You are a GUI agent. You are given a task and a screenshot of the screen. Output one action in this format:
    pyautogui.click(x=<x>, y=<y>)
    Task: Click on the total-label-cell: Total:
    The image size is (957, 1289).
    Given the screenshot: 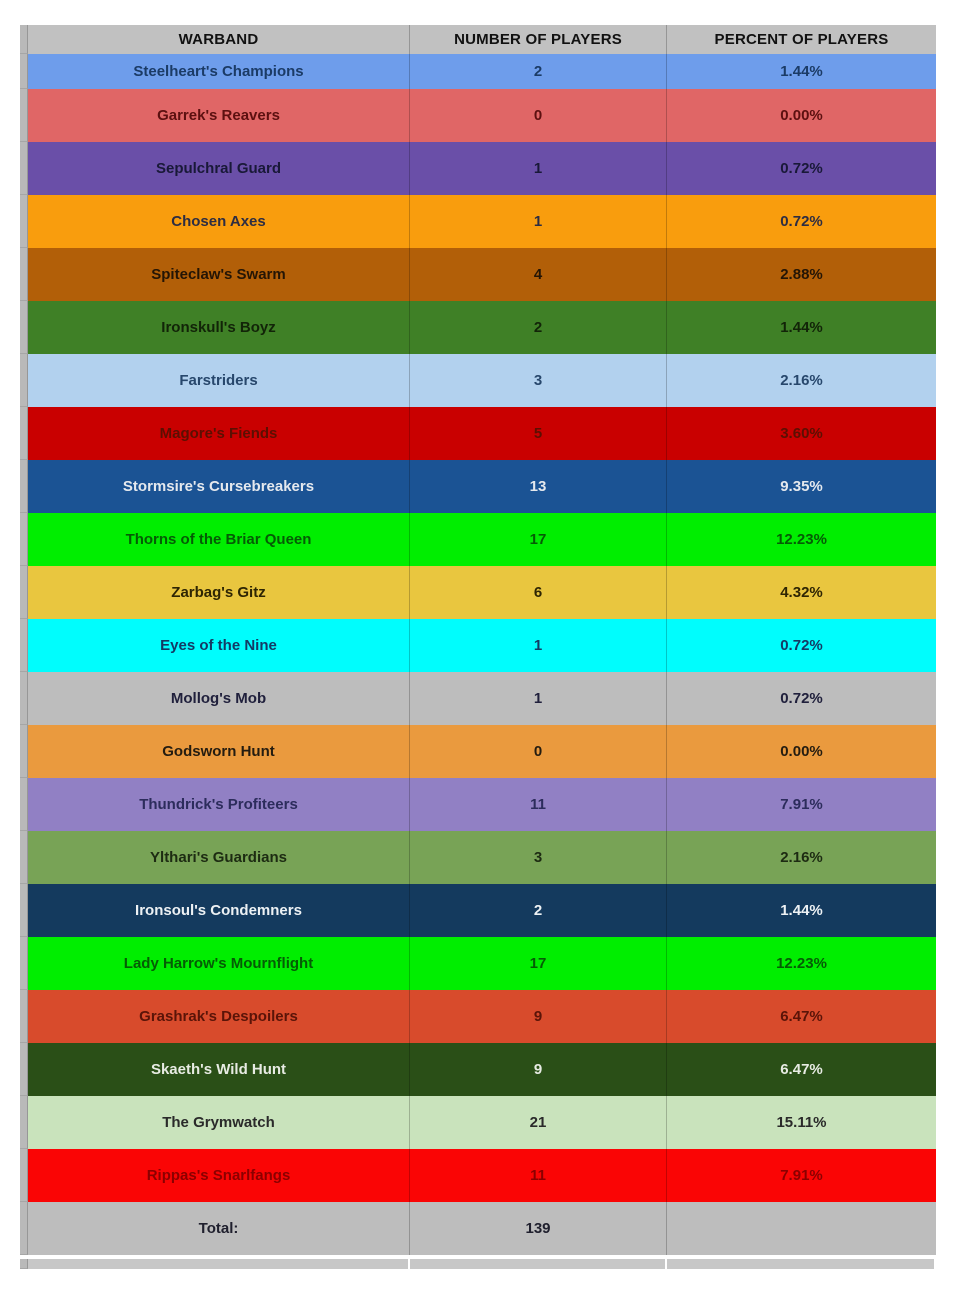 What is the action you would take?
    pyautogui.click(x=219, y=1228)
    